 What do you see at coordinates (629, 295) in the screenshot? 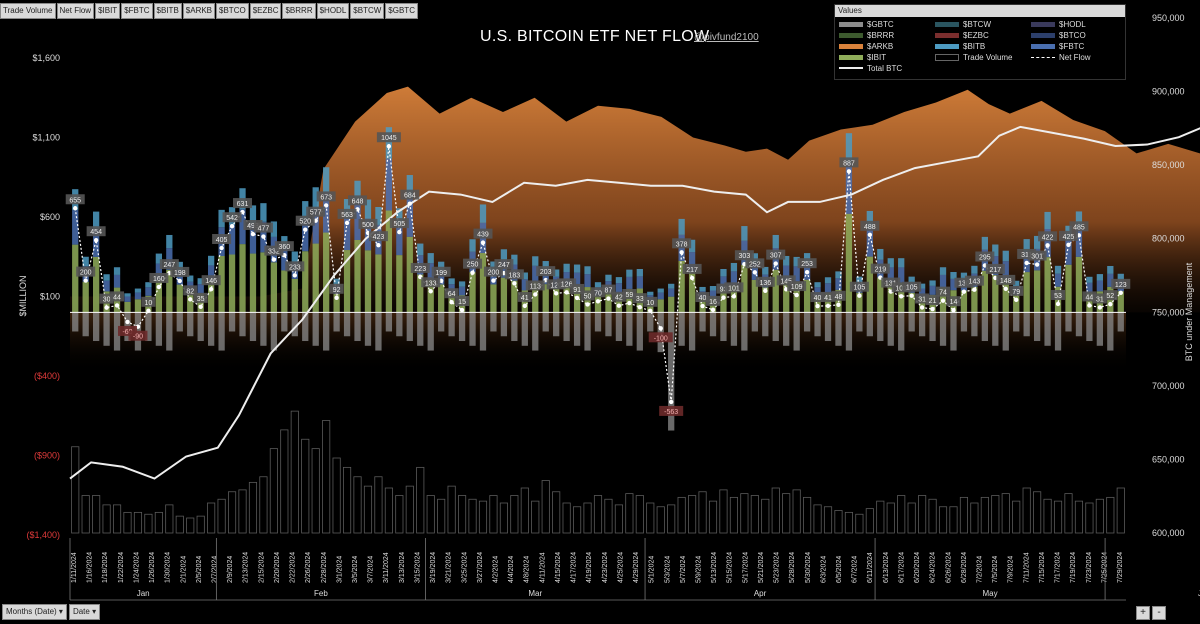
I see `net-flow-label: 59` at bounding box center [629, 295].